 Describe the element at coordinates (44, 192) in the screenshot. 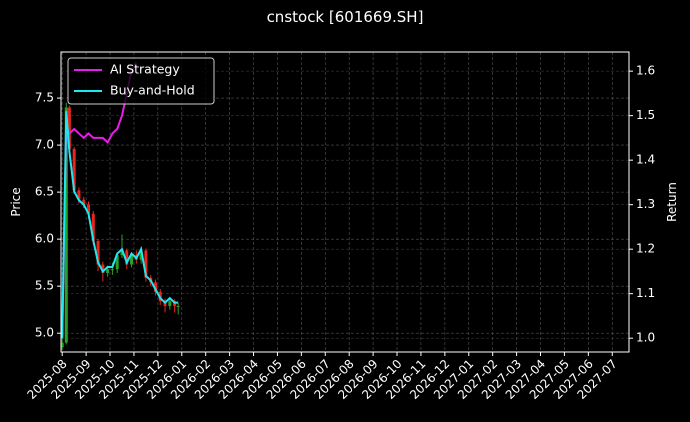

I see `y-tick-label: 6.5` at that location.